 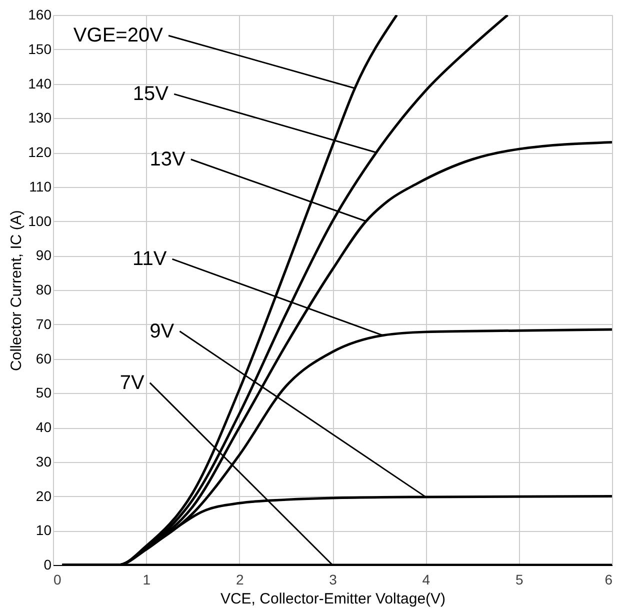 What do you see at coordinates (44, 392) in the screenshot?
I see `y-tick-label: 50` at bounding box center [44, 392].